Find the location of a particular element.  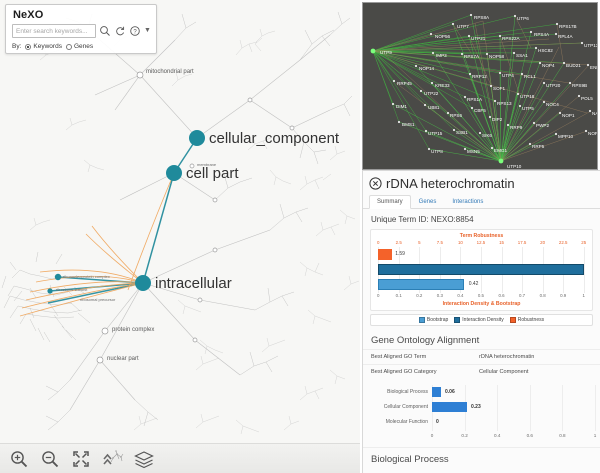

go-tick-2: 0.4 is located at coordinates (497, 435).